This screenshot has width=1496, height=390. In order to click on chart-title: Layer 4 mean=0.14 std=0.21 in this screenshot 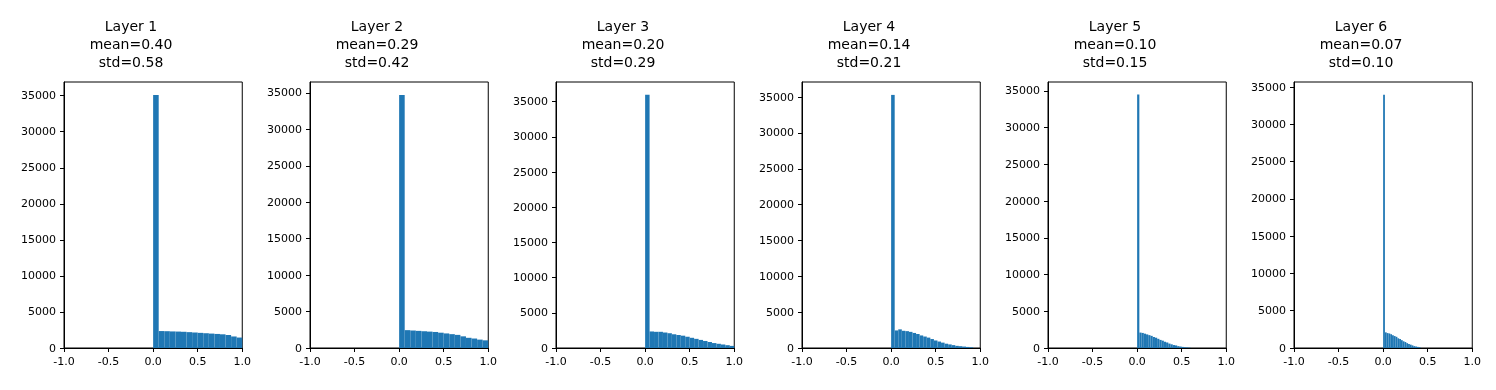, I will do `click(869, 44)`.